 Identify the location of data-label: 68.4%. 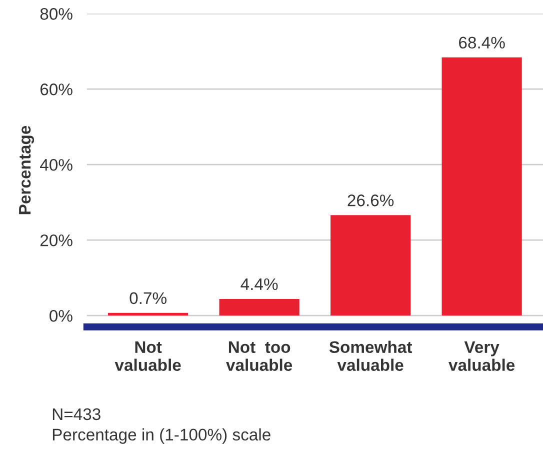
(482, 42).